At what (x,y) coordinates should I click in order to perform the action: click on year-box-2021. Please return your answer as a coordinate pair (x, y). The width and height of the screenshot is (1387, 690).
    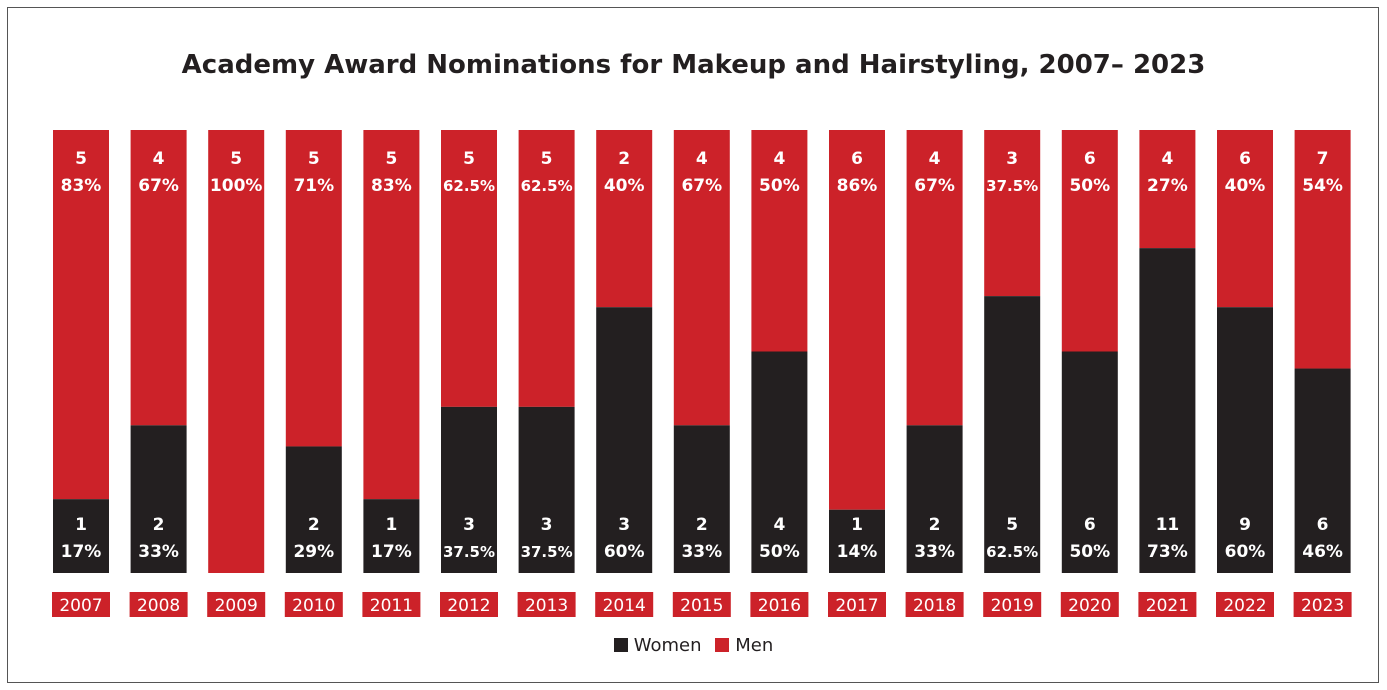
    Looking at the image, I should click on (1167, 604).